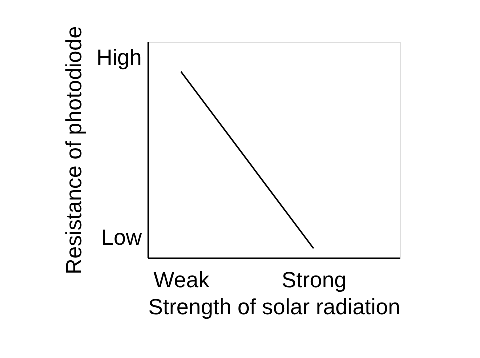 Image resolution: width=480 pixels, height=358 pixels. What do you see at coordinates (314, 280) in the screenshot?
I see `x-tick-label: Strong` at bounding box center [314, 280].